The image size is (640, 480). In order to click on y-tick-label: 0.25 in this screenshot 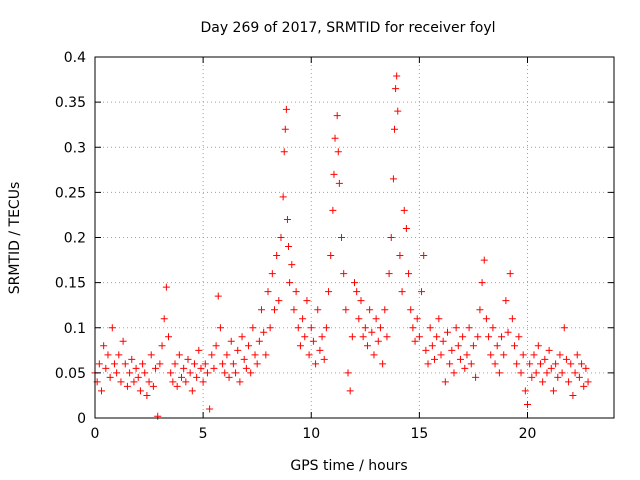, I will do `click(70, 193)`.